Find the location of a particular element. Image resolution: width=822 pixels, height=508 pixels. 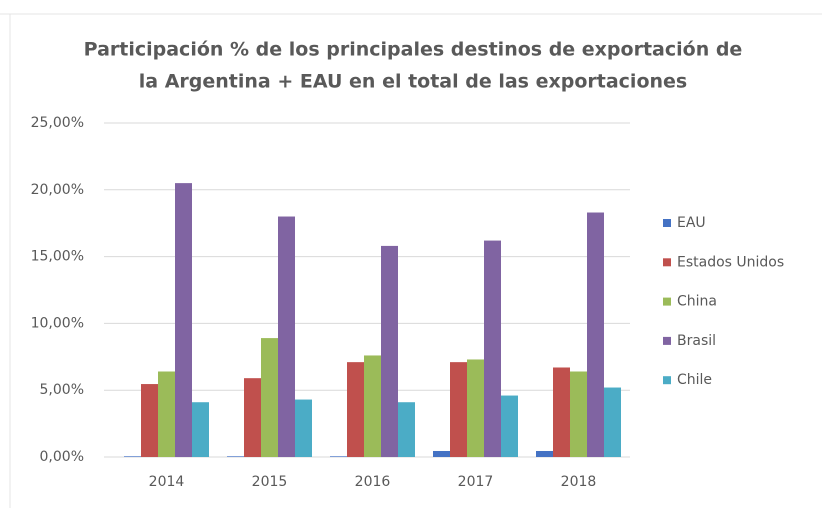

legend-label: Chile is located at coordinates (694, 380).